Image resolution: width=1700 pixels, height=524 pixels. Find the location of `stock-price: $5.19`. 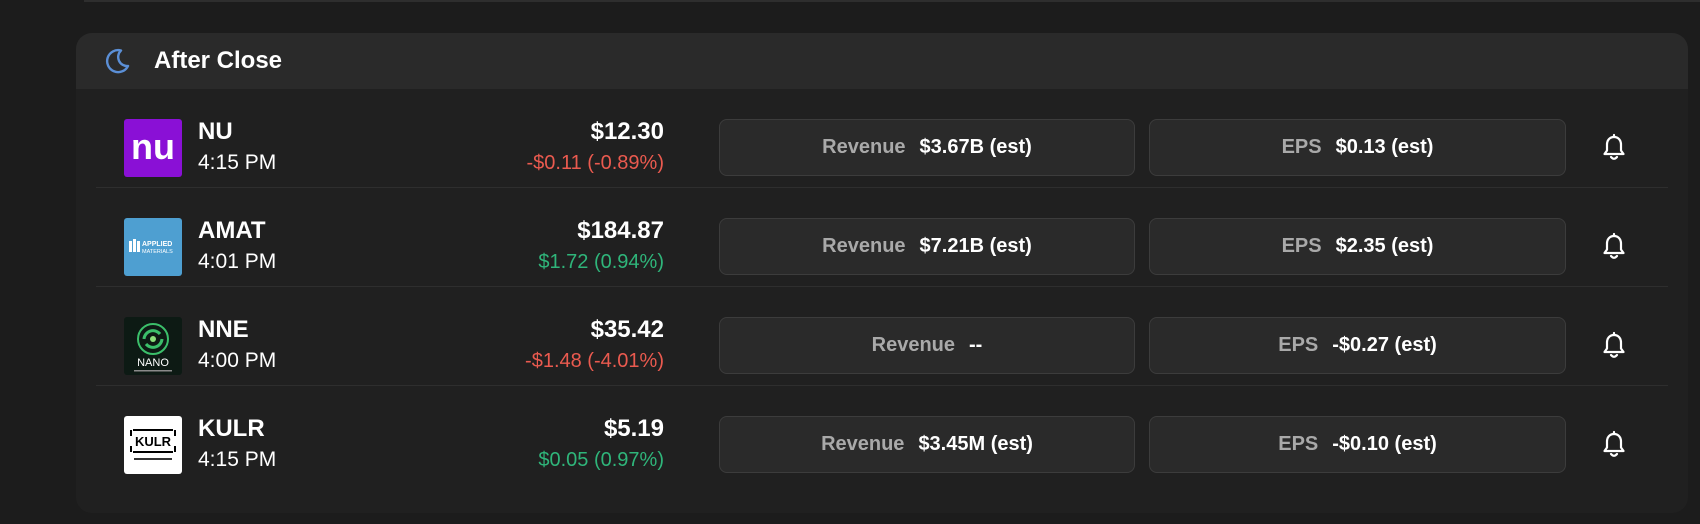

stock-price: $5.19 is located at coordinates (633, 428).